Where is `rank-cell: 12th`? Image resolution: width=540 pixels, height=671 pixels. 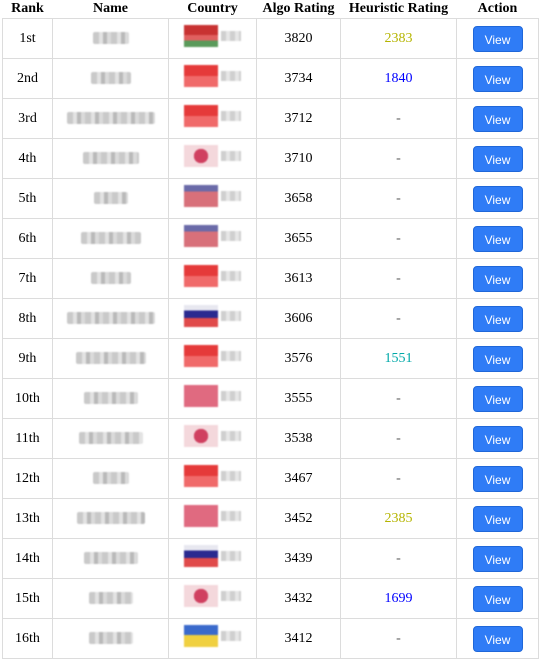
rank-cell: 12th is located at coordinates (27, 478).